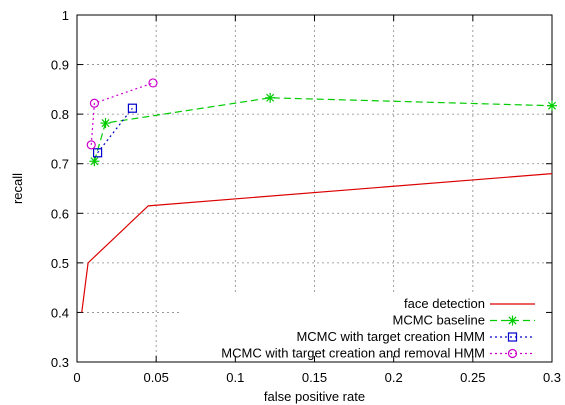 This screenshot has width=565, height=405. What do you see at coordinates (394, 377) in the screenshot?
I see `x-tick-label: 0.2` at bounding box center [394, 377].